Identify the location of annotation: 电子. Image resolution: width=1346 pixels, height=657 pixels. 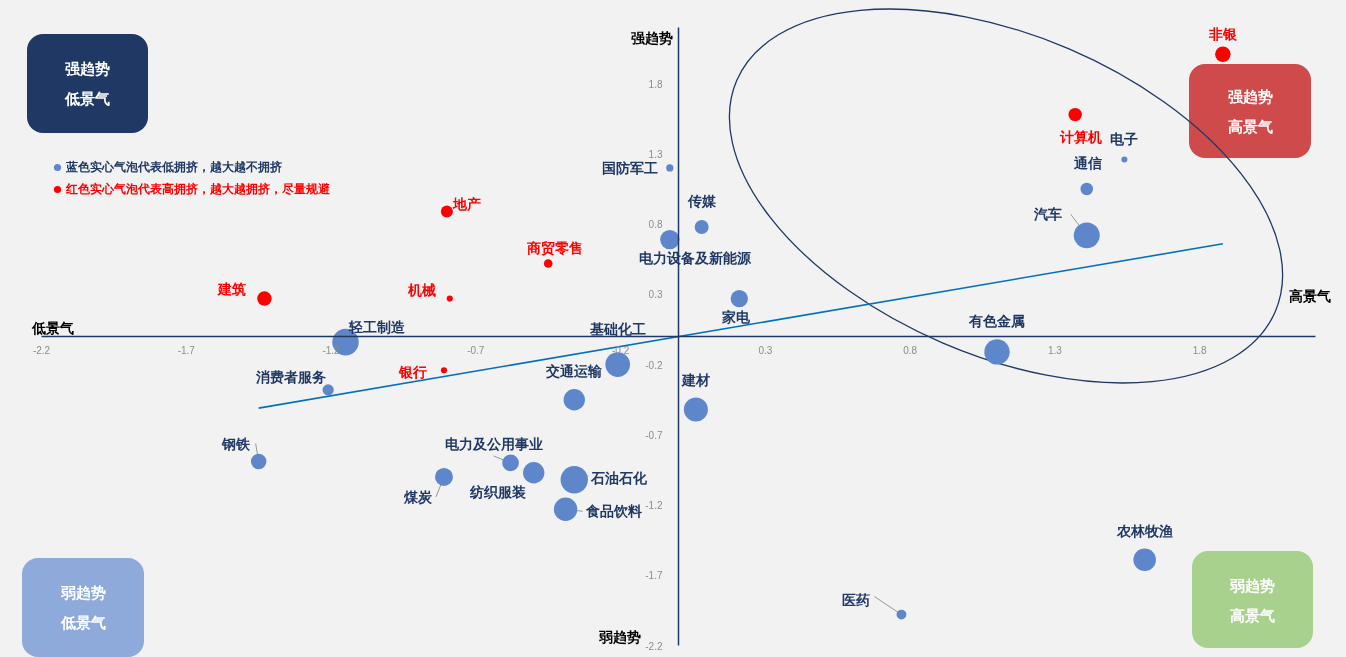
(1124, 138).